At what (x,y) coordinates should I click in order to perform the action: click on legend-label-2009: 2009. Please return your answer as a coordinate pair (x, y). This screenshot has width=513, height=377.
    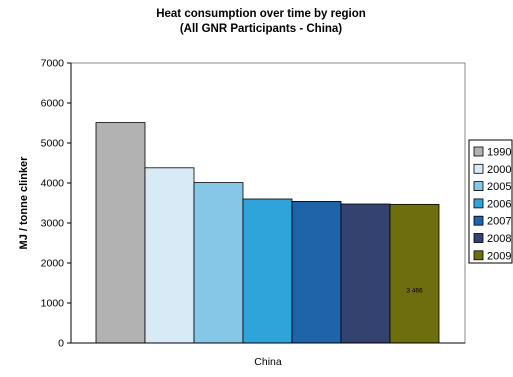
    Looking at the image, I should click on (499, 256).